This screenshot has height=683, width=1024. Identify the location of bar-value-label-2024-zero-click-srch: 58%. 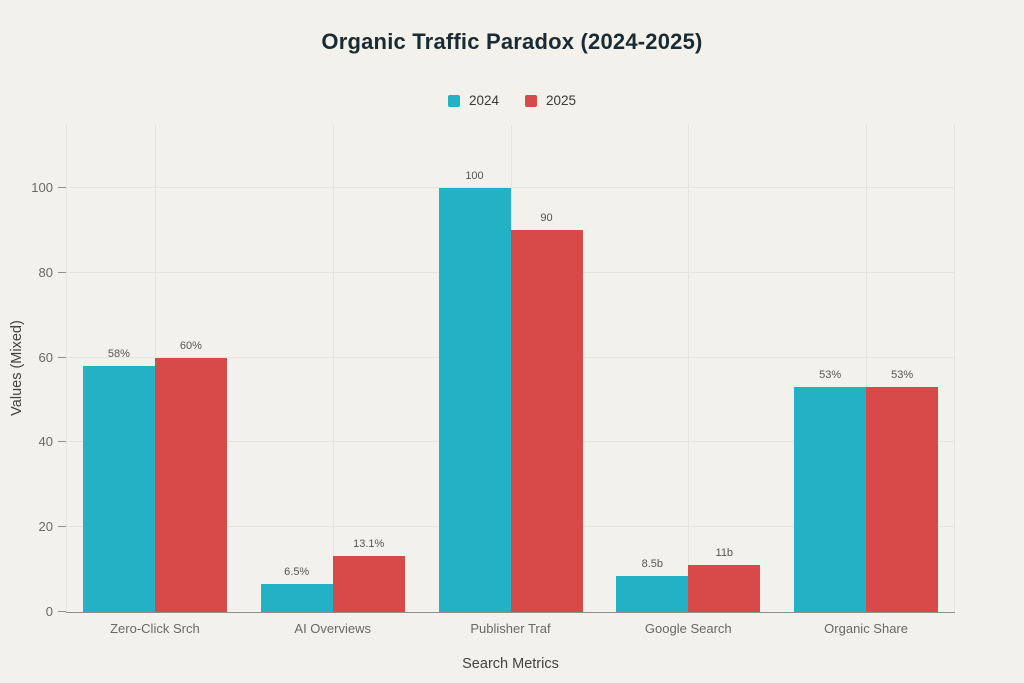
(118, 354).